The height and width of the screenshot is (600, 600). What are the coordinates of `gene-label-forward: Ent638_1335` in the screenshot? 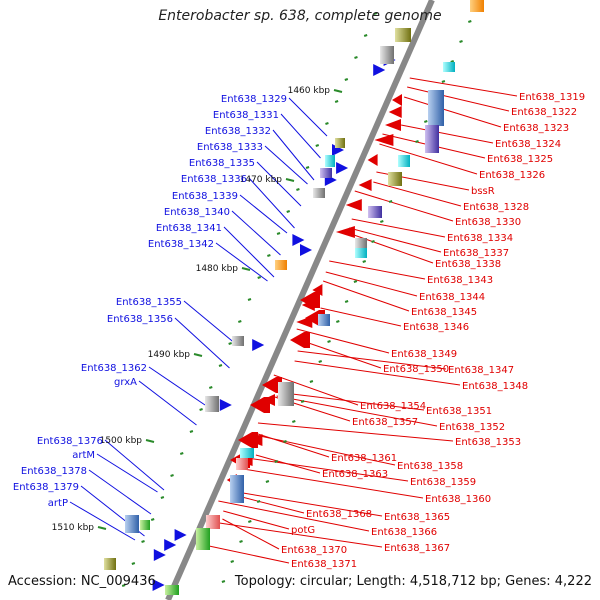 It's located at (222, 163).